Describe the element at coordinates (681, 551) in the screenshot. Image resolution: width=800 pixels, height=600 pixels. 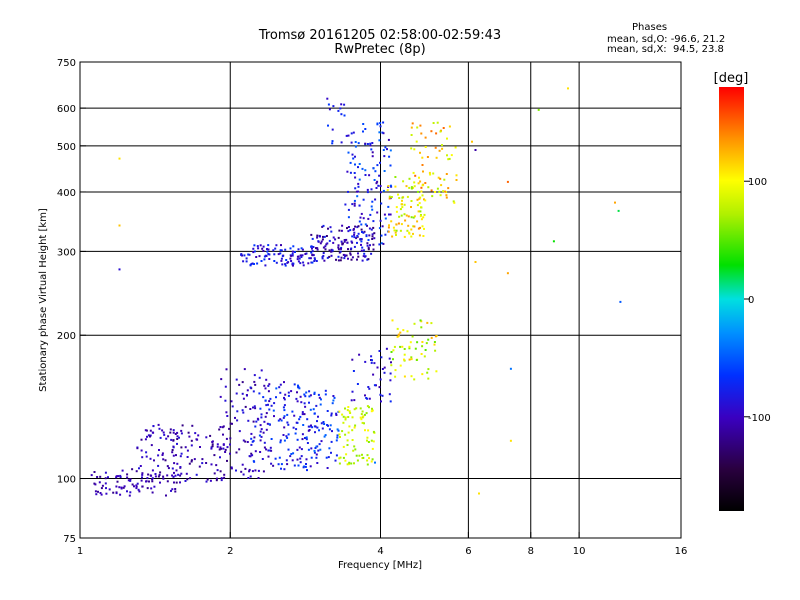
I see `x-tick-label: 16` at that location.